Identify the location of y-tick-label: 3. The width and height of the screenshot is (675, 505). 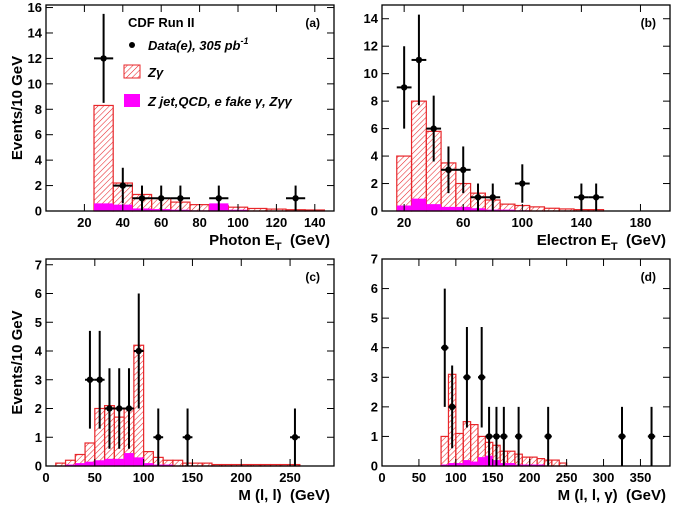
(374, 377).